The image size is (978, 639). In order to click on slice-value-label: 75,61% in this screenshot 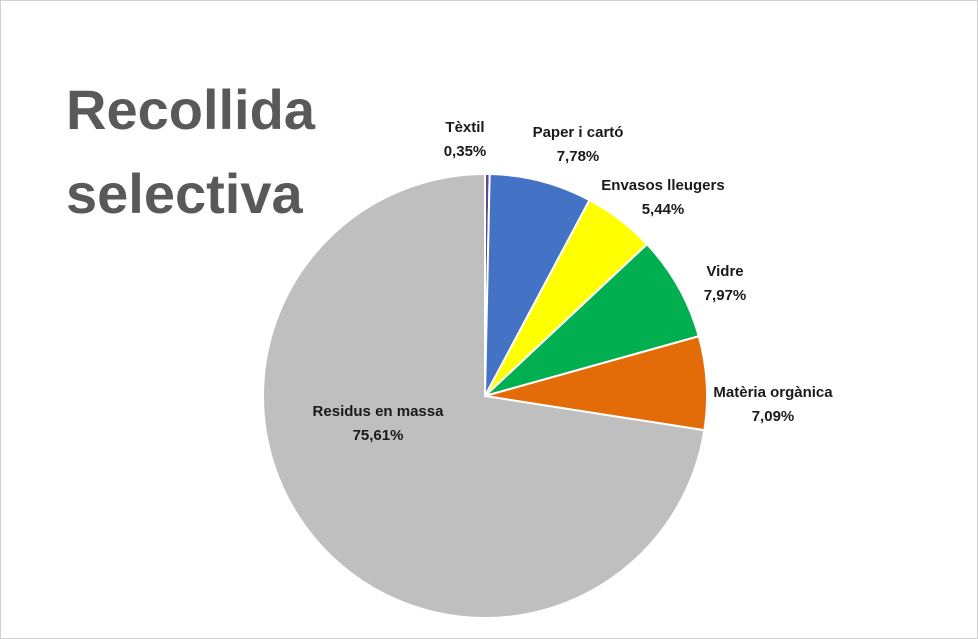, I will do `click(378, 435)`.